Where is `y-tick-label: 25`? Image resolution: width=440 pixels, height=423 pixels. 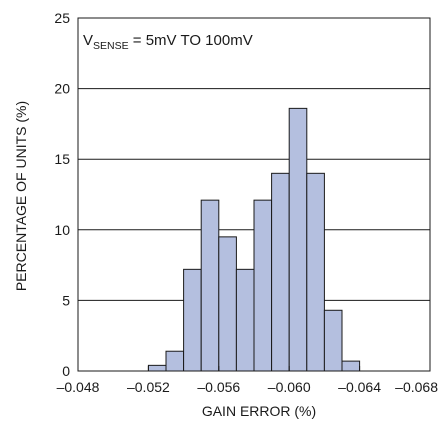 y-tick-label: 25 is located at coordinates (62, 18).